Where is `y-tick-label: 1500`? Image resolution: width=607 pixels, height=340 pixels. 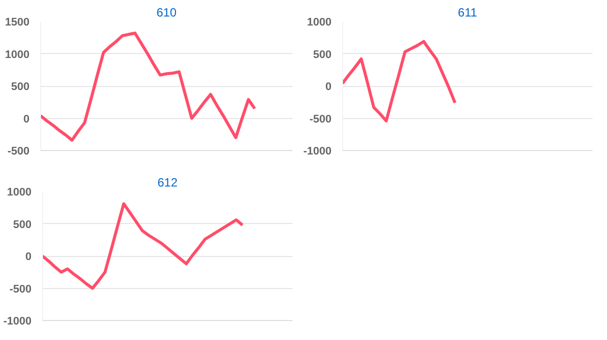
y-tick-label: 1500 is located at coordinates (17, 22).